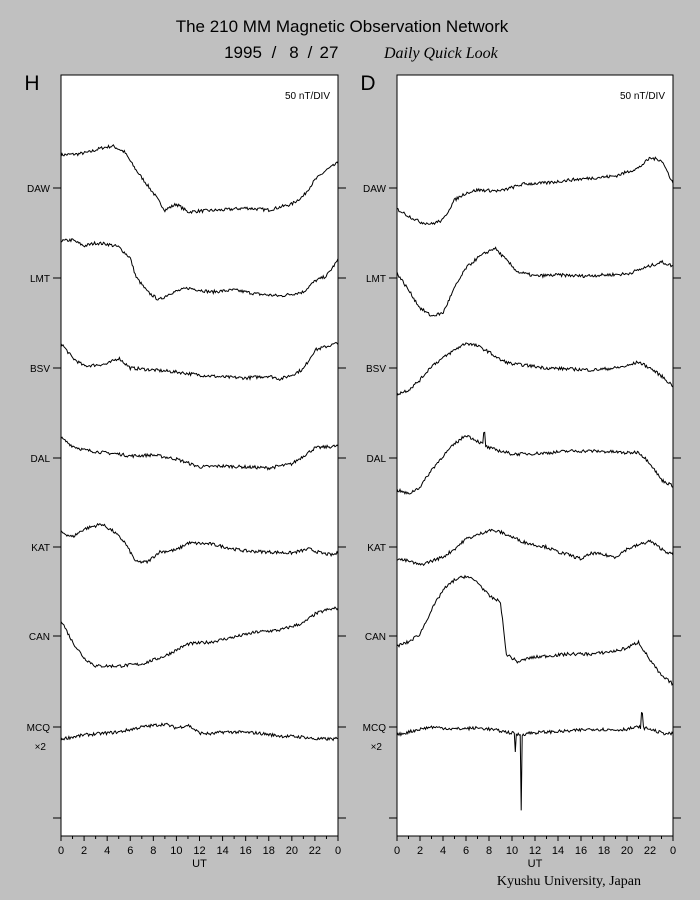 Image resolution: width=700 pixels, height=900 pixels. I want to click on chart-subtitle: Daily Quick Look, so click(441, 53).